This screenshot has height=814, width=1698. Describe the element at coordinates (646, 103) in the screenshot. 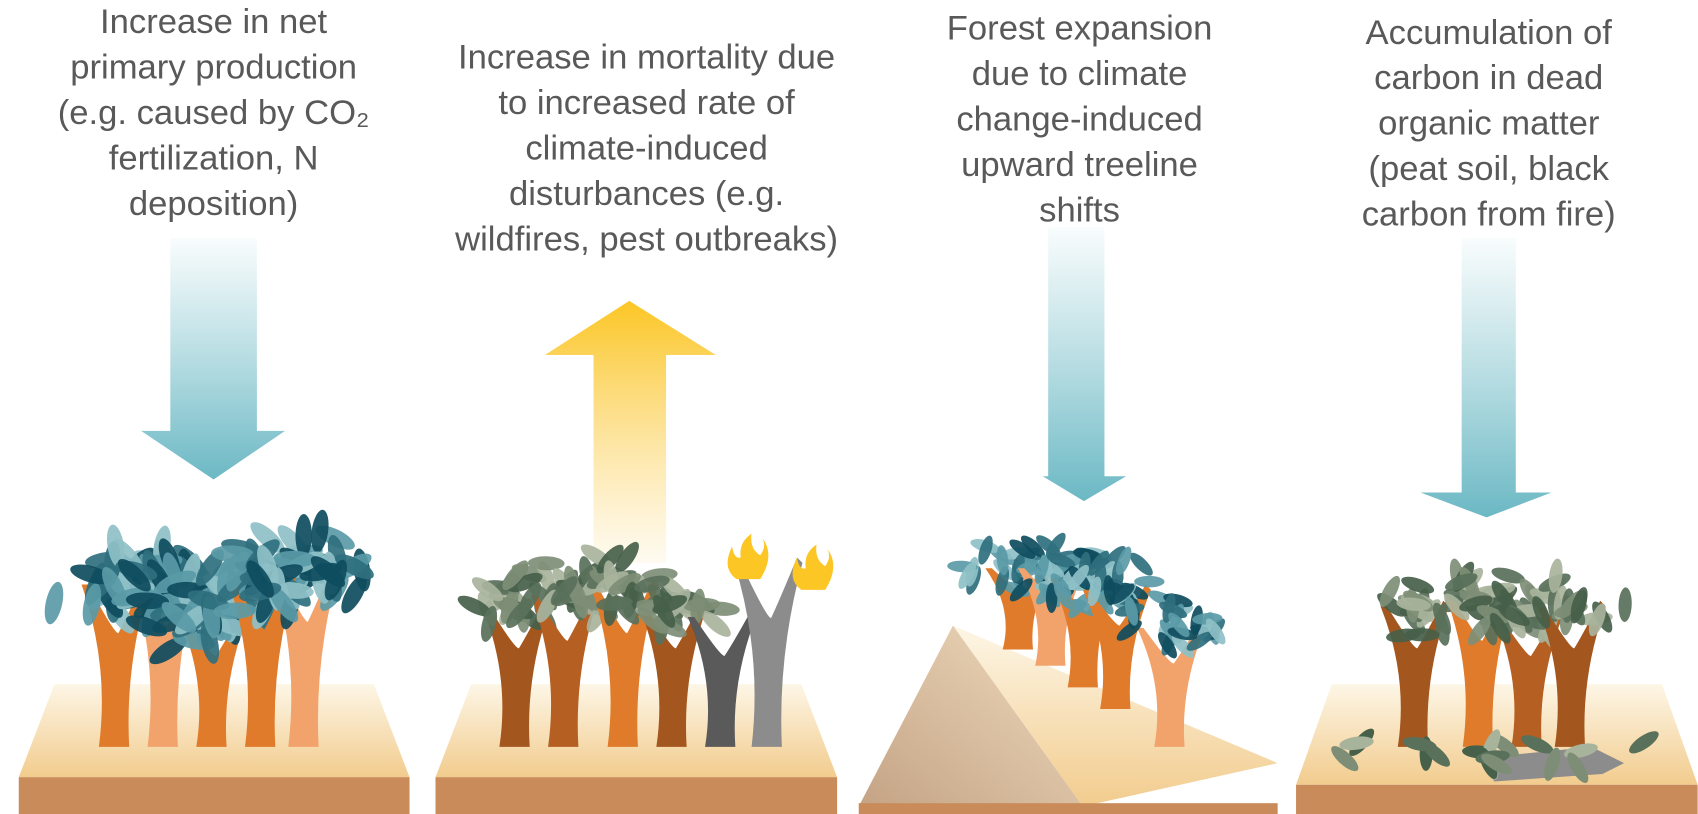

I see `caption-line: to increased rate of` at that location.